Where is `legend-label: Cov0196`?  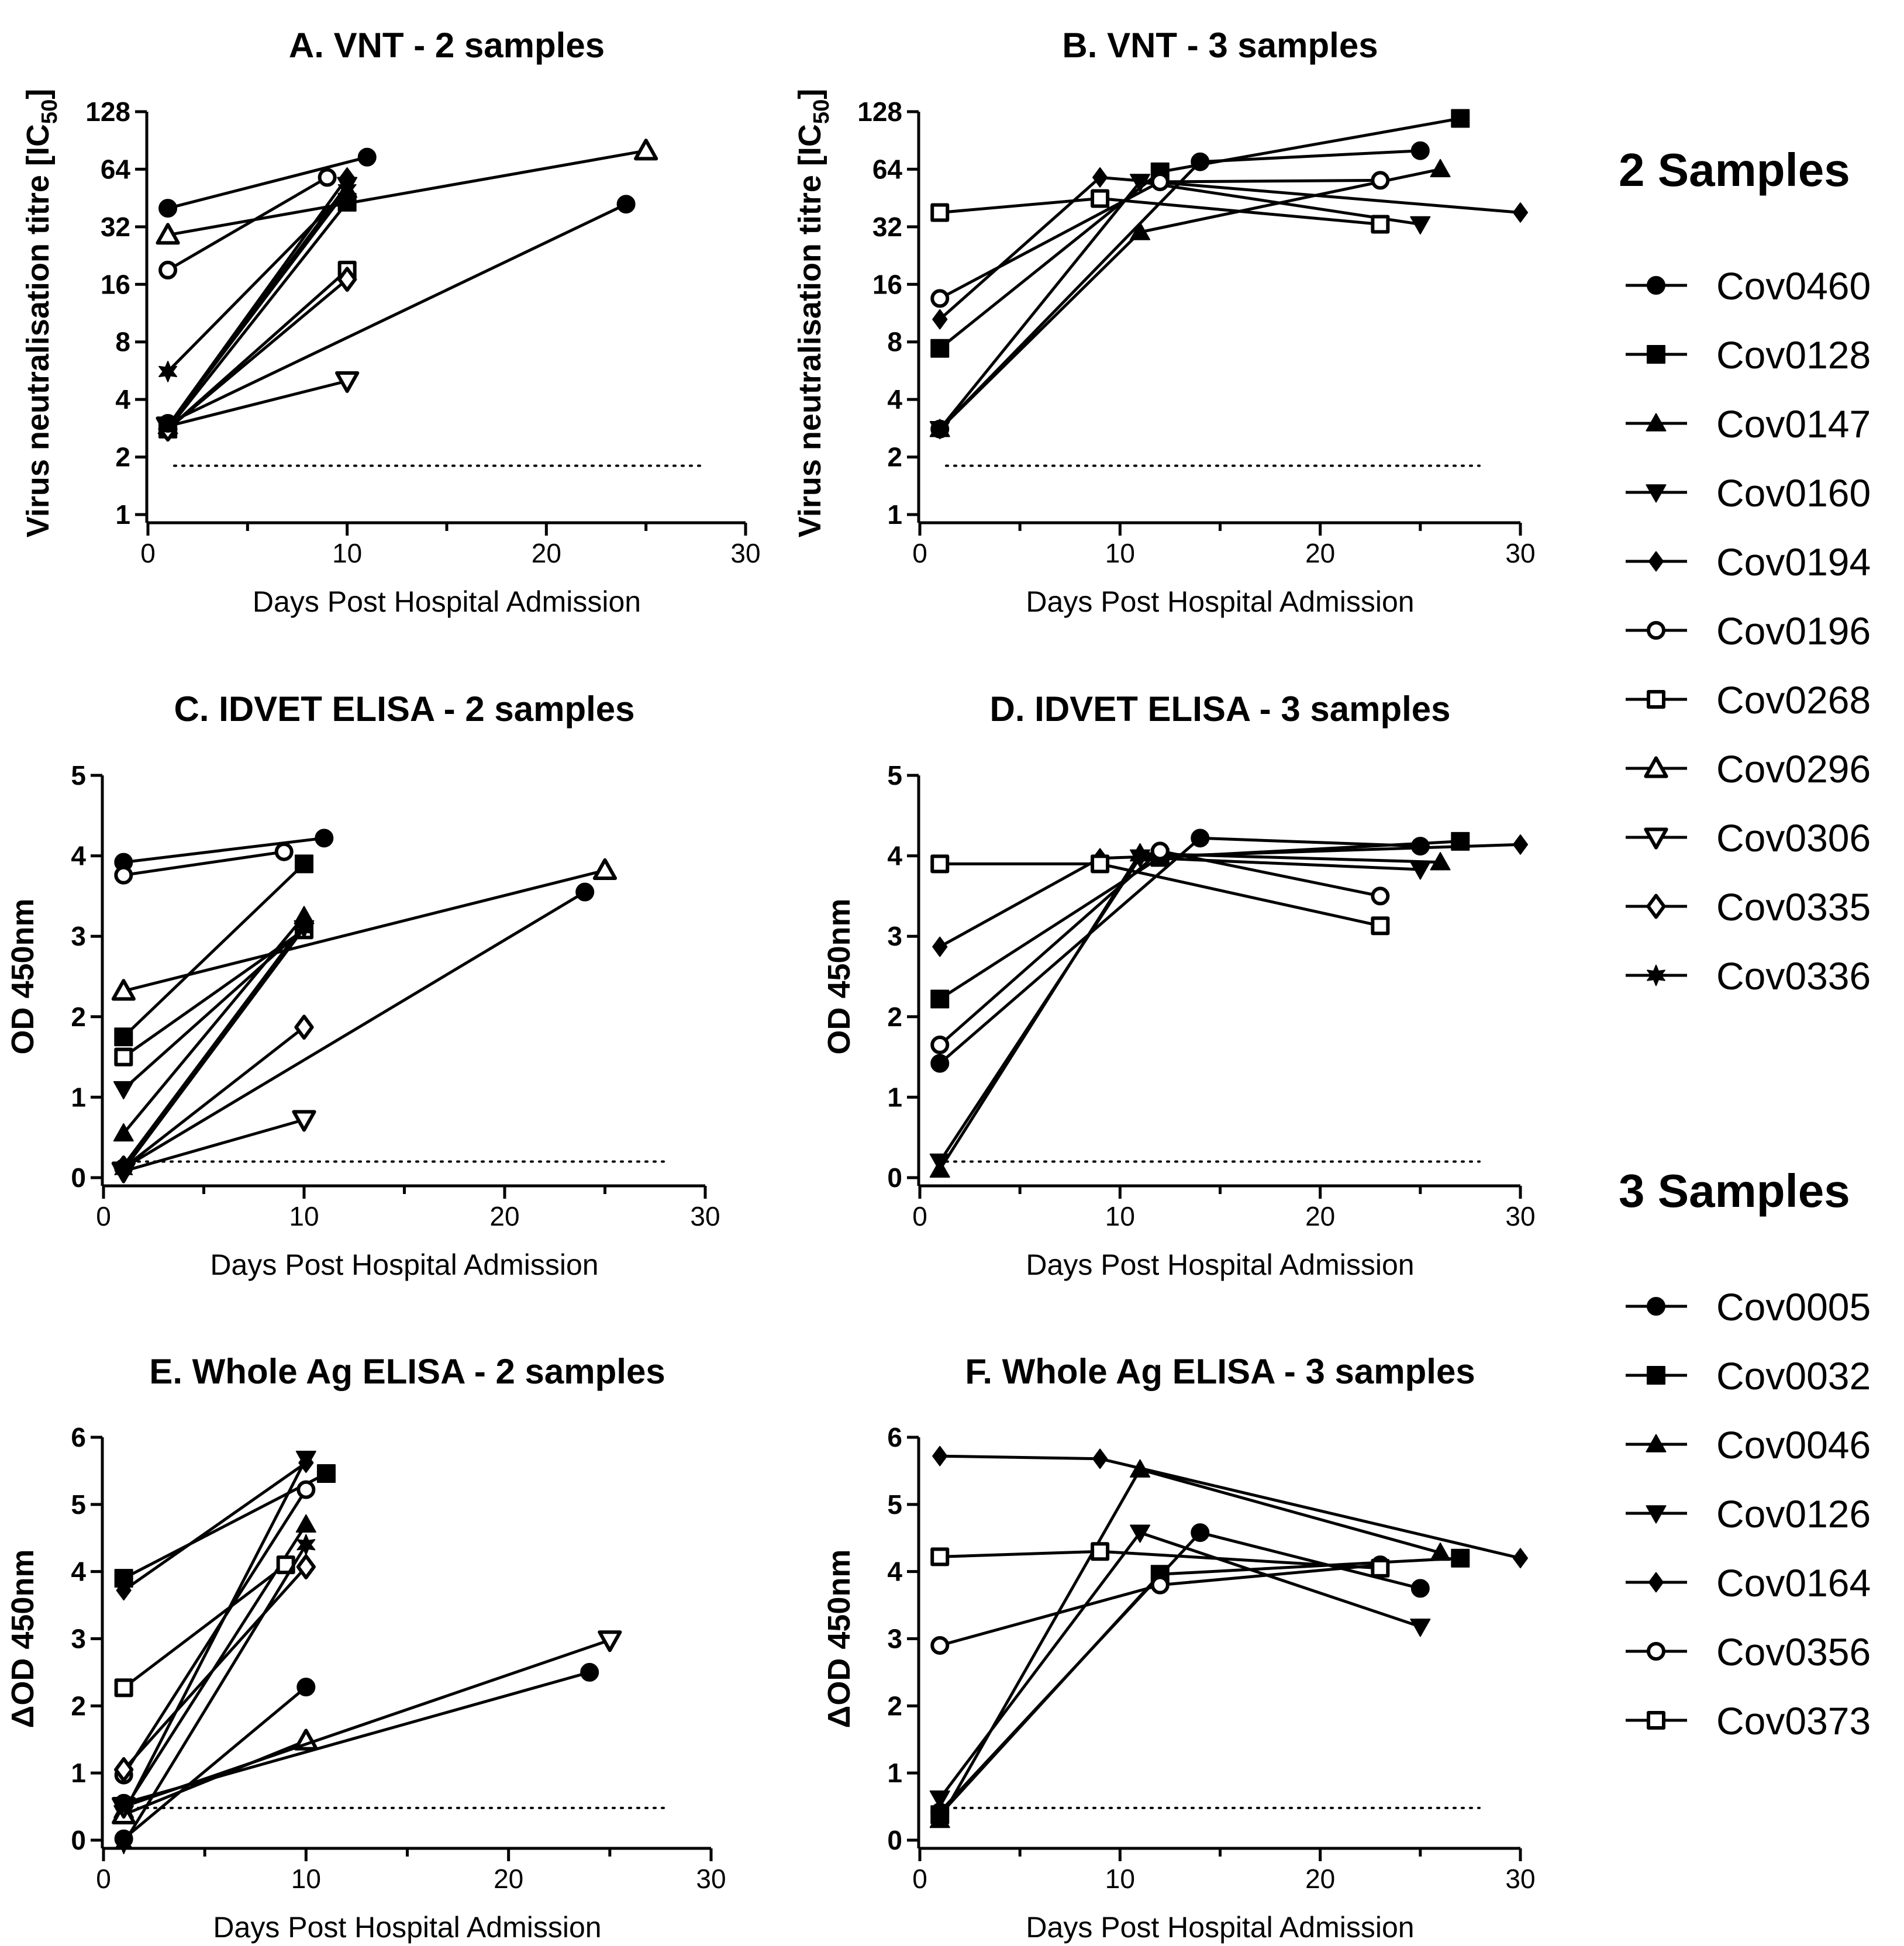 legend-label: Cov0196 is located at coordinates (1793, 631).